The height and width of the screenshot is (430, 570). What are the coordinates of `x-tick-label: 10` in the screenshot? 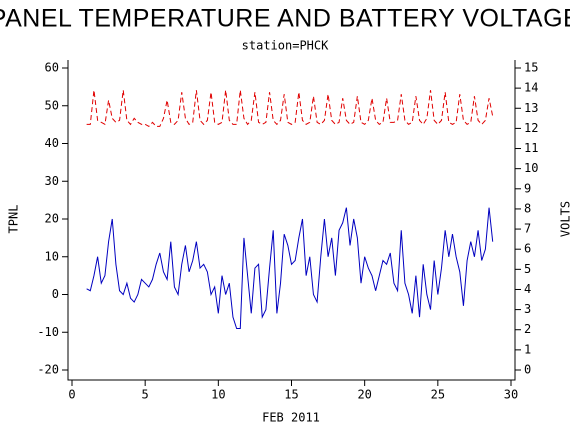 It's located at (218, 395).